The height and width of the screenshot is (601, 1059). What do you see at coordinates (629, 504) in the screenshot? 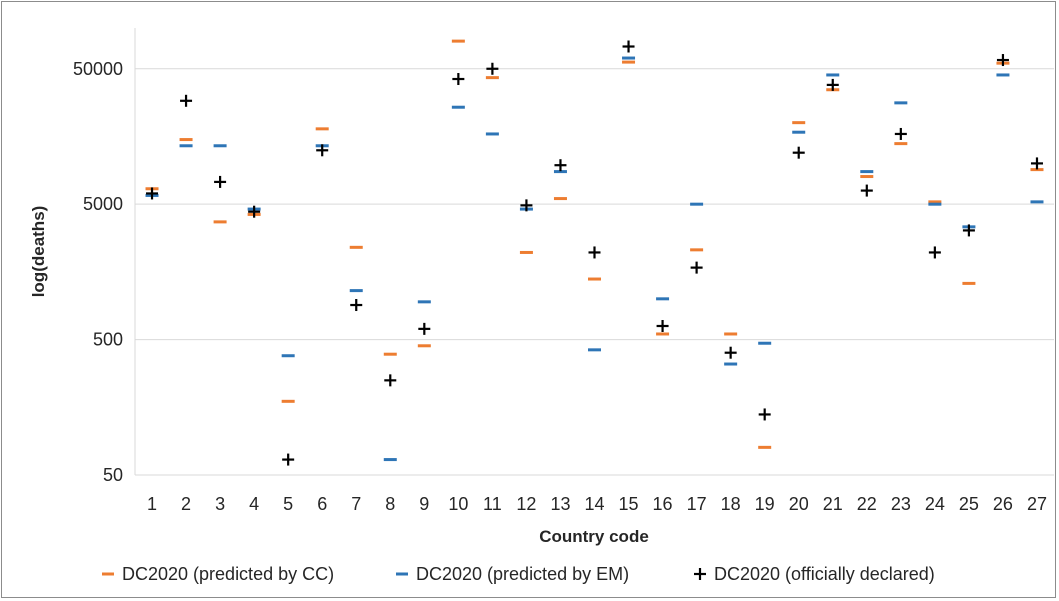
I see `x-tick-label: 15` at bounding box center [629, 504].